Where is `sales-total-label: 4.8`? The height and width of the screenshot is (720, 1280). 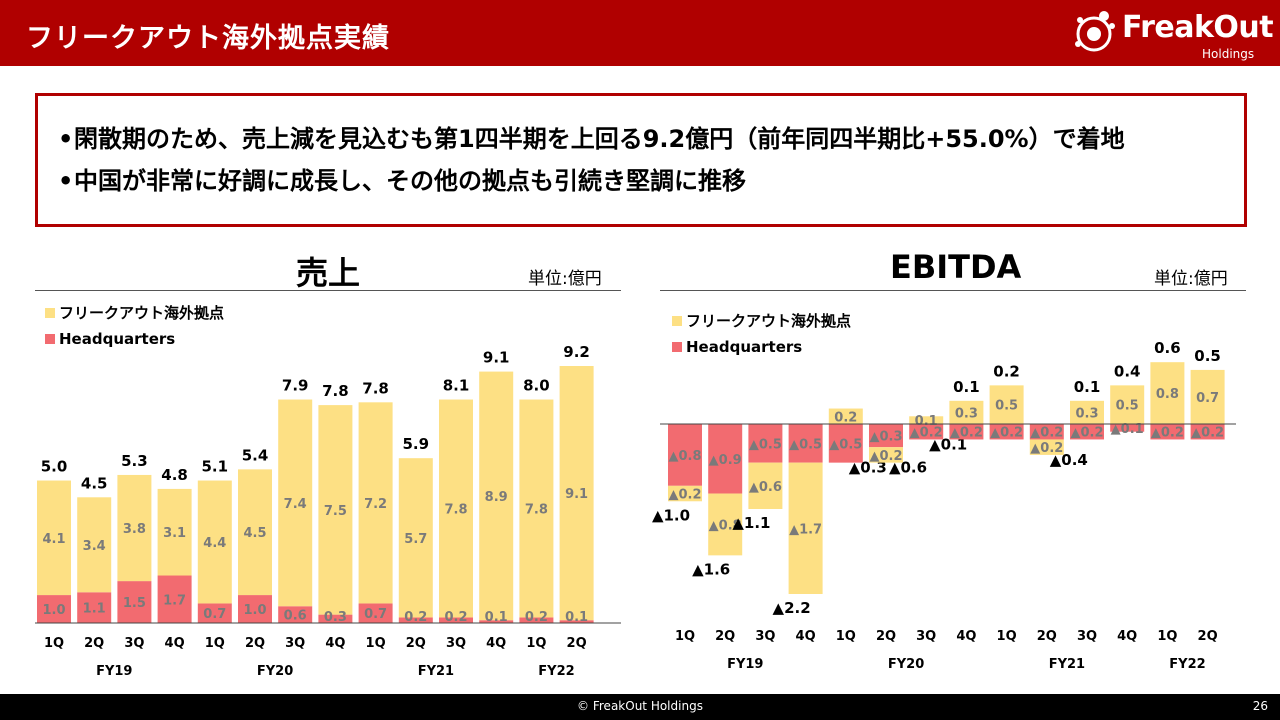 sales-total-label: 4.8 is located at coordinates (174, 475).